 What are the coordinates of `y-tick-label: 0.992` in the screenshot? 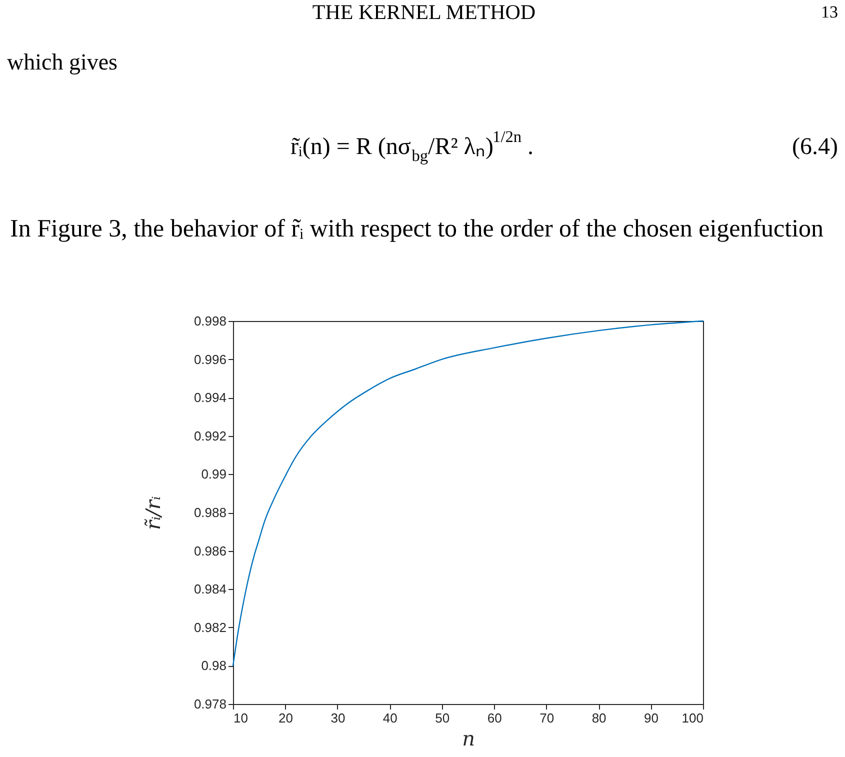 It's located at (210, 436).